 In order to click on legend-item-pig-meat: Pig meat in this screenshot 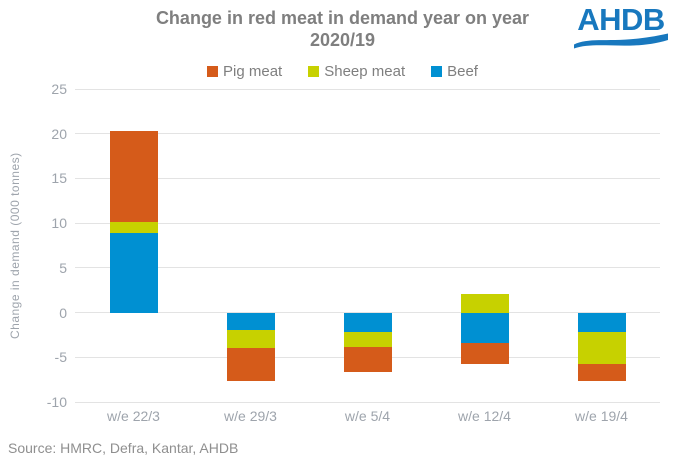, I will do `click(244, 71)`.